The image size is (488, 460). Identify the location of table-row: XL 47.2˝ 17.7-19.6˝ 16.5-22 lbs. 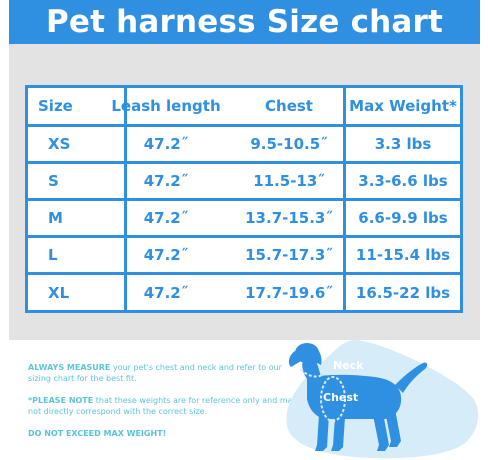
(244, 291).